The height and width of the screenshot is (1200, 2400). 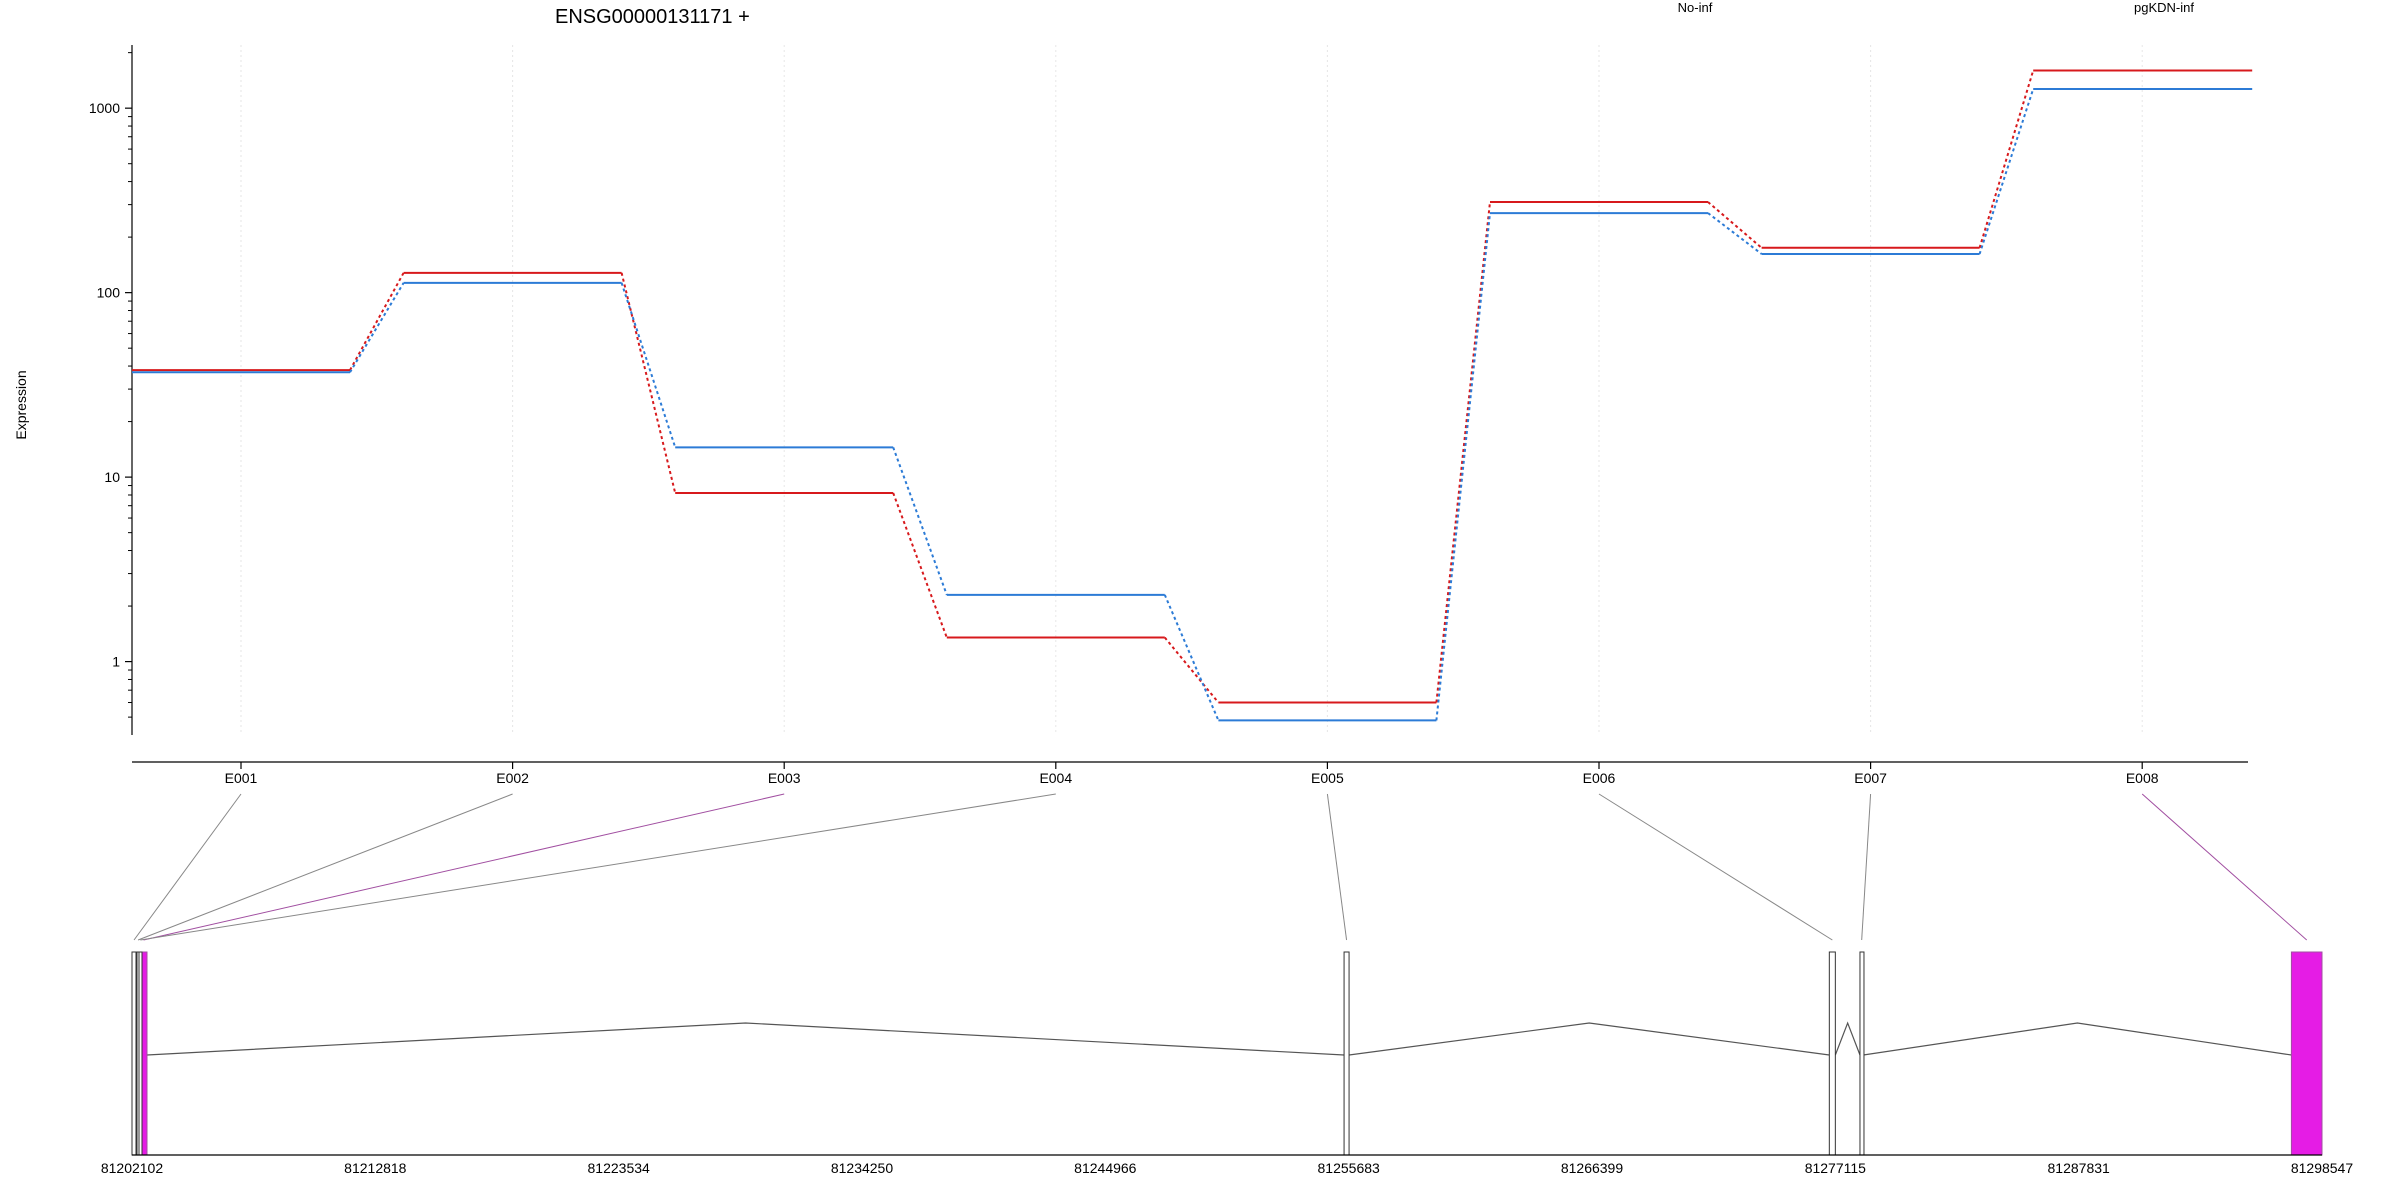 I want to click on series-pgkdn-inf-step-e001, so click(x=377, y=327).